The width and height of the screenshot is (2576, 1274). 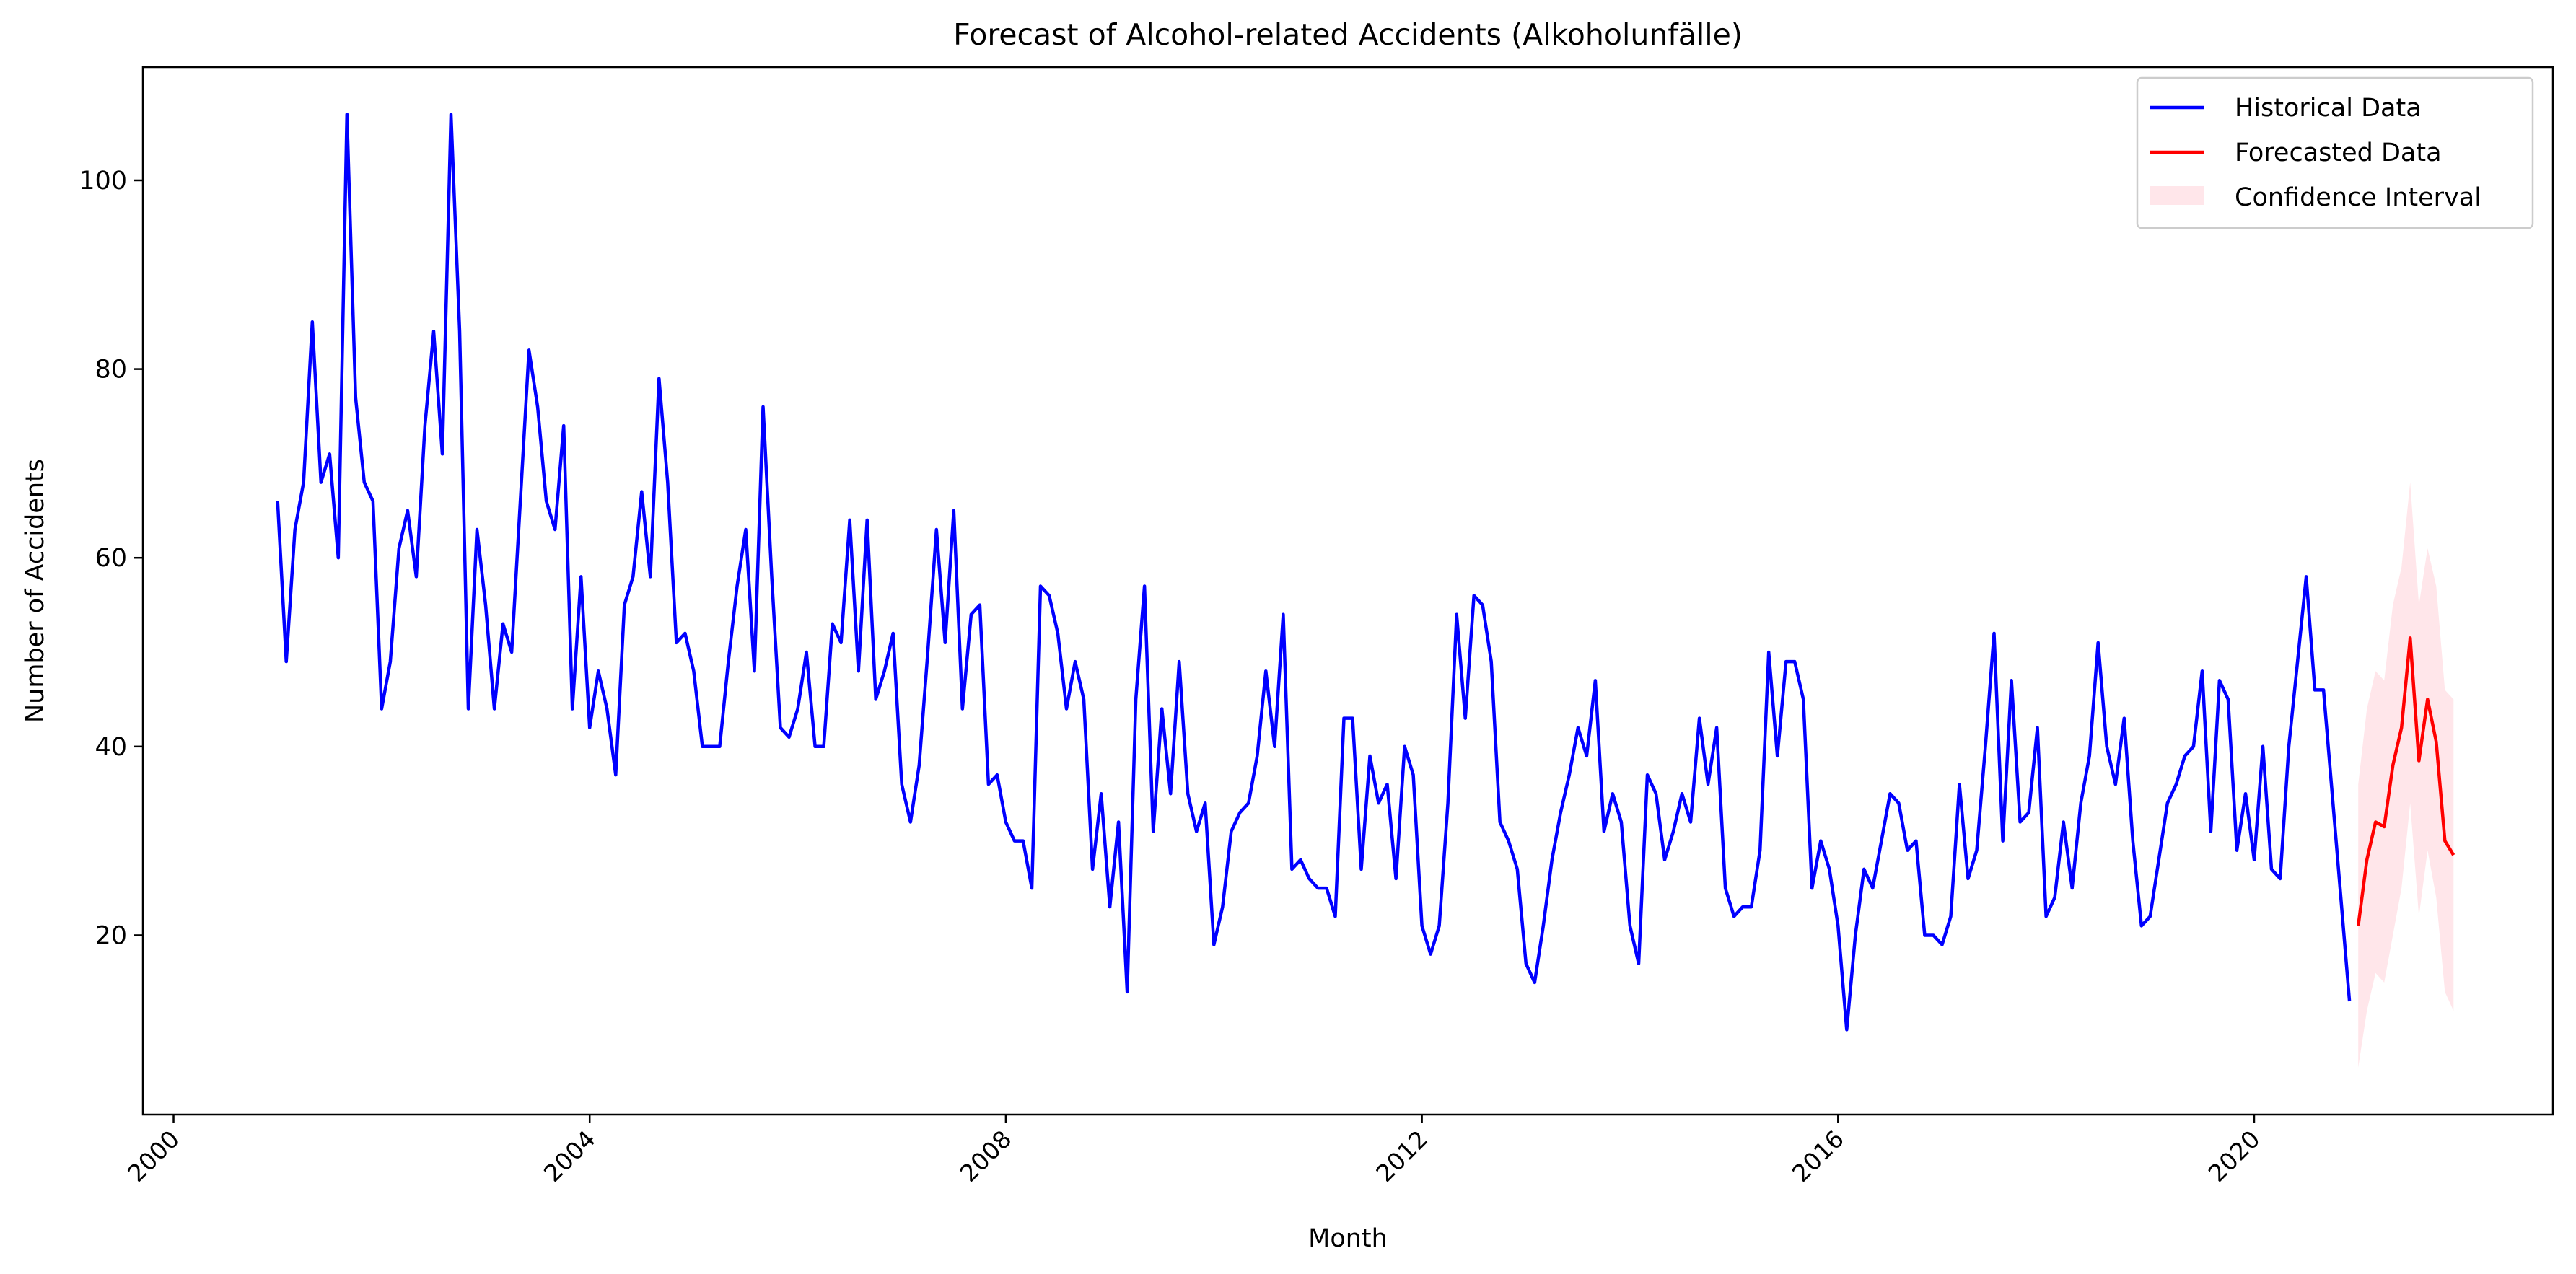 What do you see at coordinates (2328, 109) in the screenshot?
I see `legend-historical-label: Historical Data` at bounding box center [2328, 109].